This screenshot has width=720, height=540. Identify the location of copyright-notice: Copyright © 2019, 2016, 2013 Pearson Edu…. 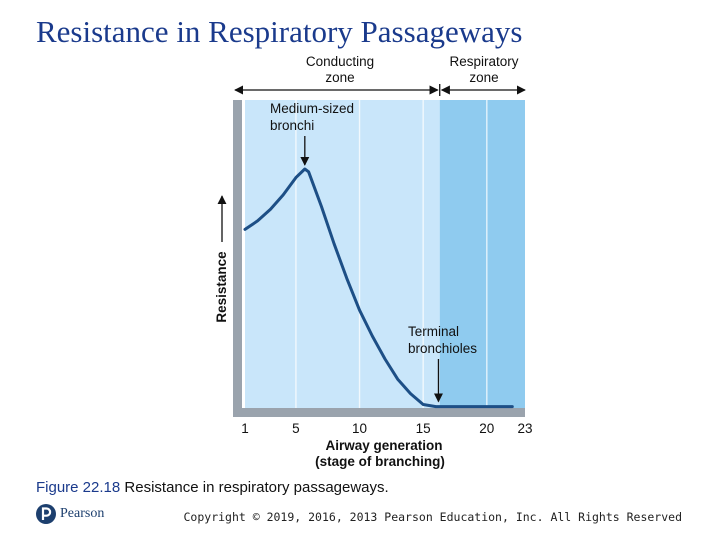
(433, 517).